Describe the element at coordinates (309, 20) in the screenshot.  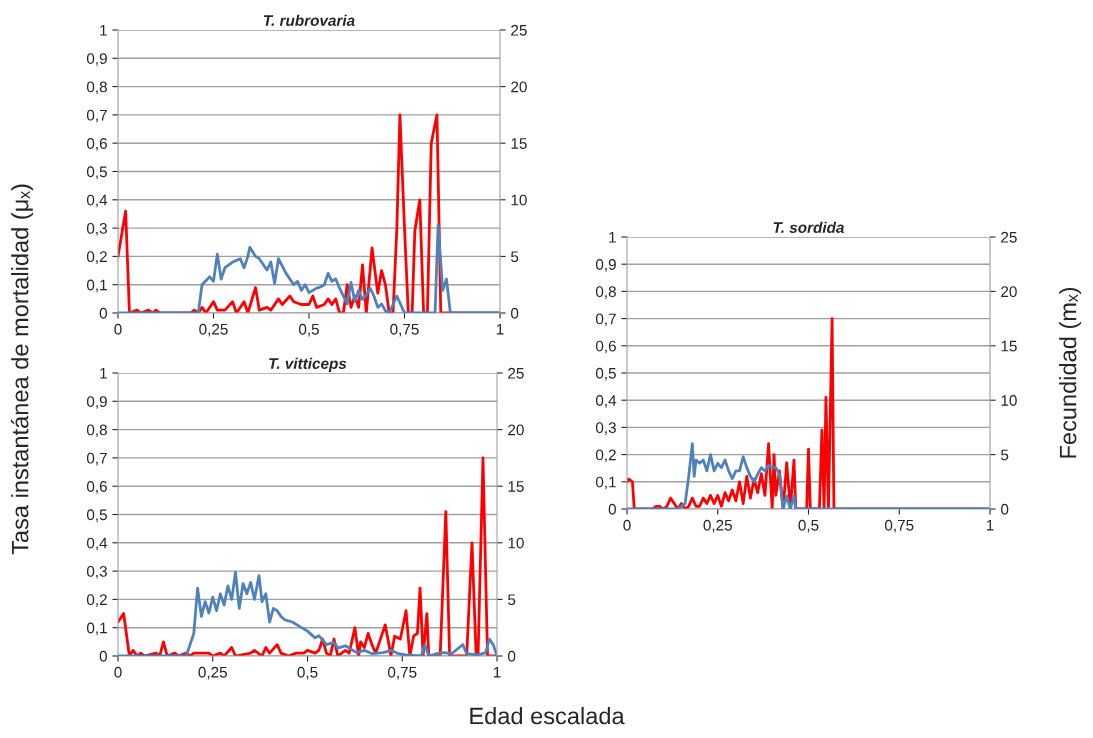
I see `chart-title: T. rubrovaria` at that location.